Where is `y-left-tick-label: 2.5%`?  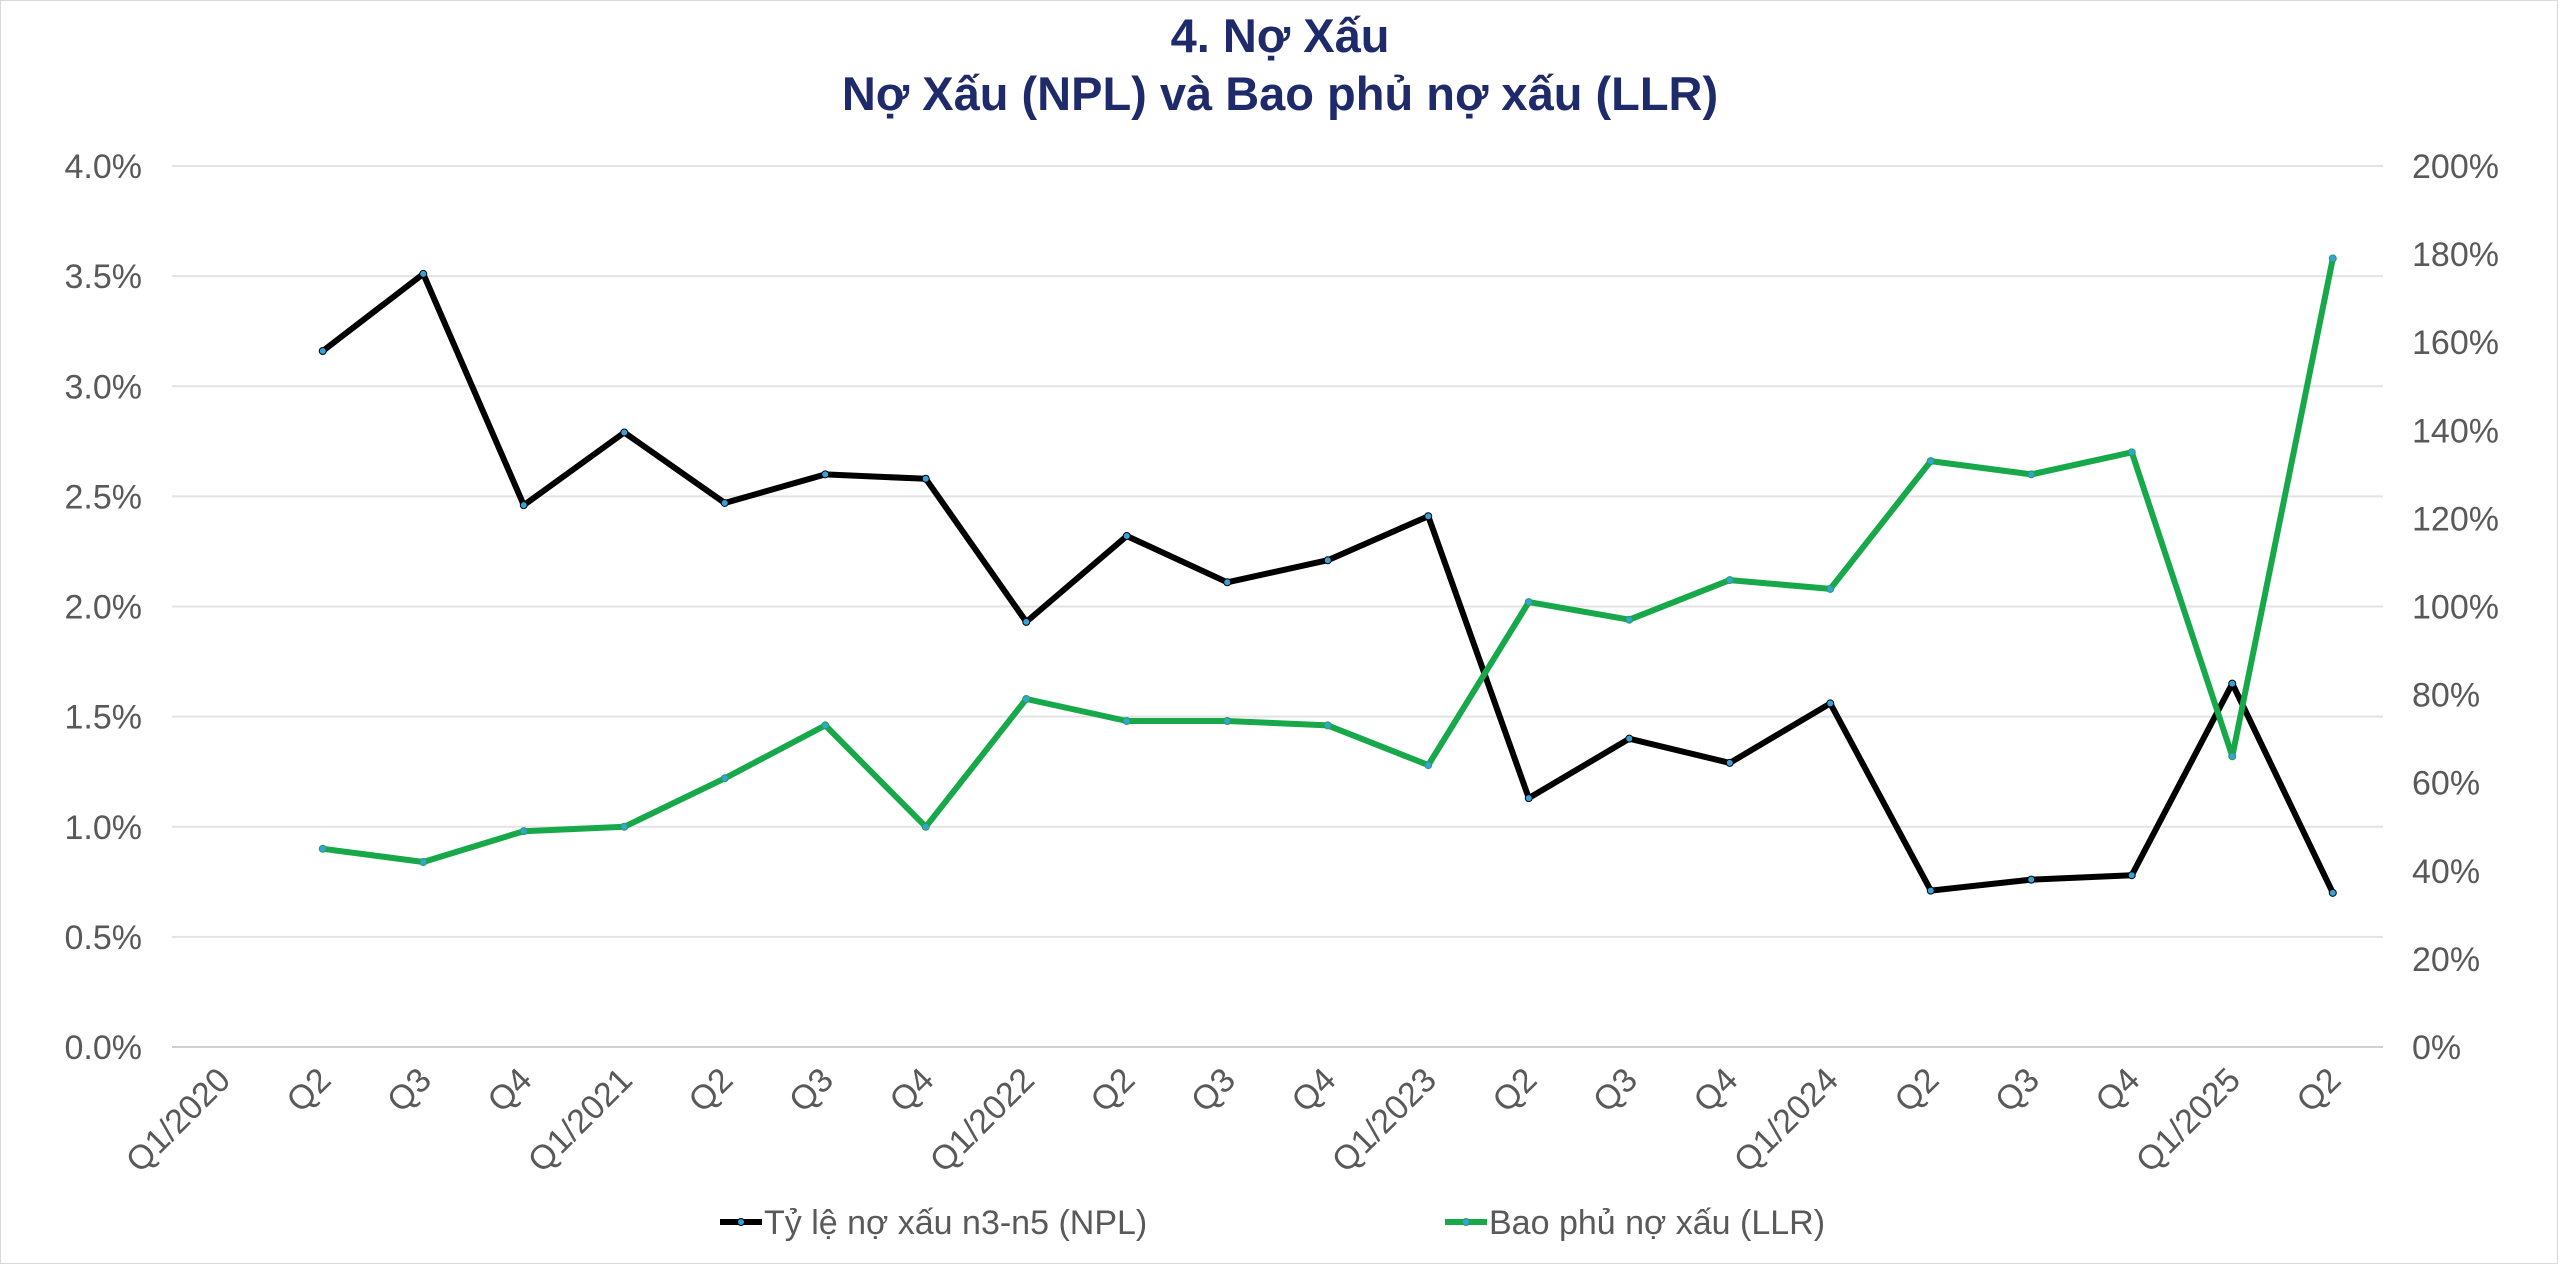 y-left-tick-label: 2.5% is located at coordinates (104, 497).